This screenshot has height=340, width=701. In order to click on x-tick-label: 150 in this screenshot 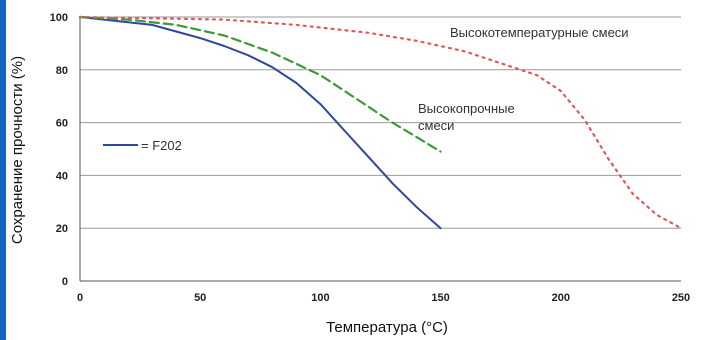, I will do `click(440, 298)`.